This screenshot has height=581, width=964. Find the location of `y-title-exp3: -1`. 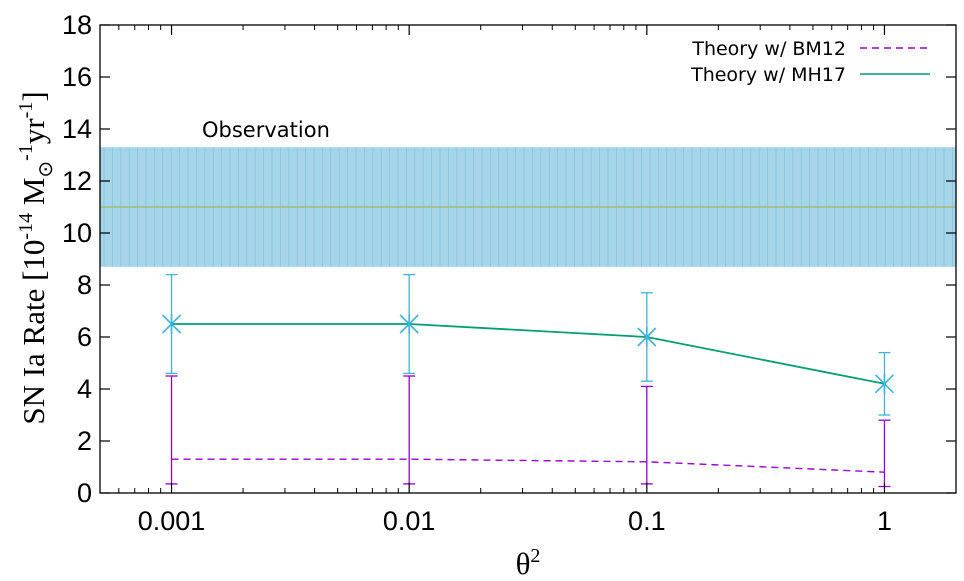

y-title-exp3: -1 is located at coordinates (26, 110).